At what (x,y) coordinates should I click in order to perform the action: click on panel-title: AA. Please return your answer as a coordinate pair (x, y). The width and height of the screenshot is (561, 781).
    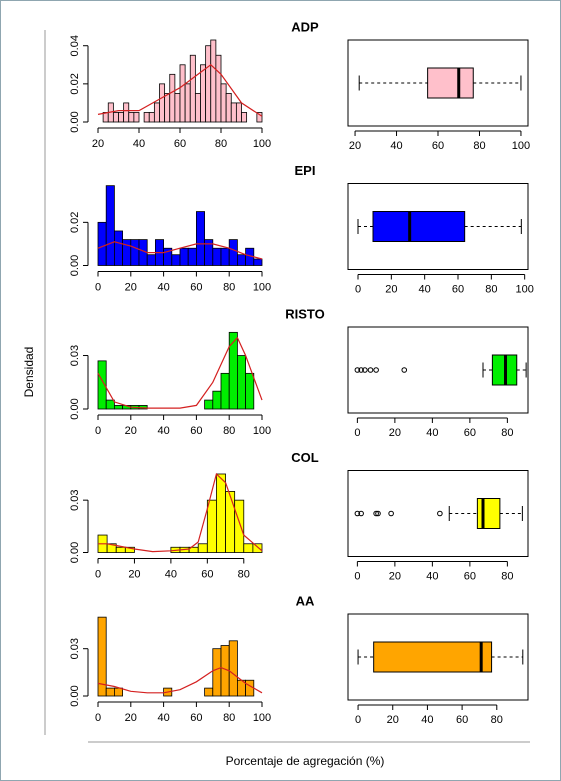
    Looking at the image, I should click on (305, 600).